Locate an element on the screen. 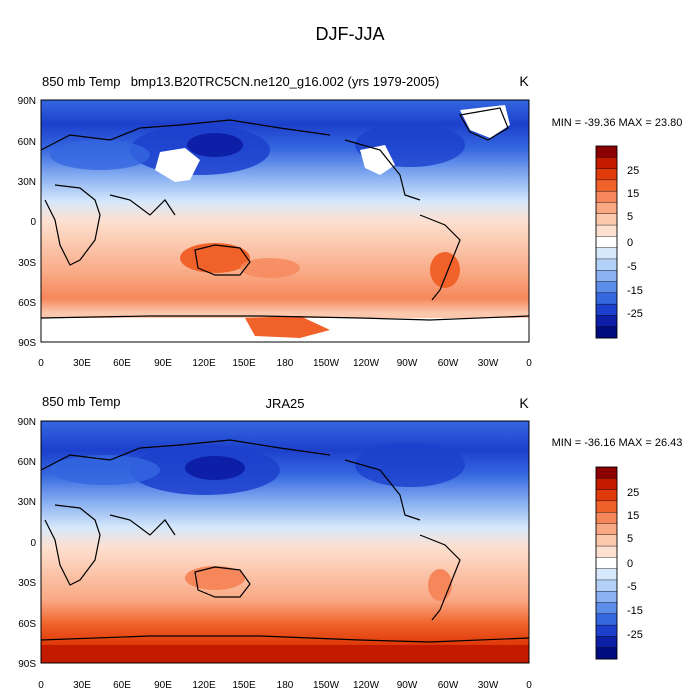 This screenshot has height=700, width=700. panel-units: K is located at coordinates (524, 403).